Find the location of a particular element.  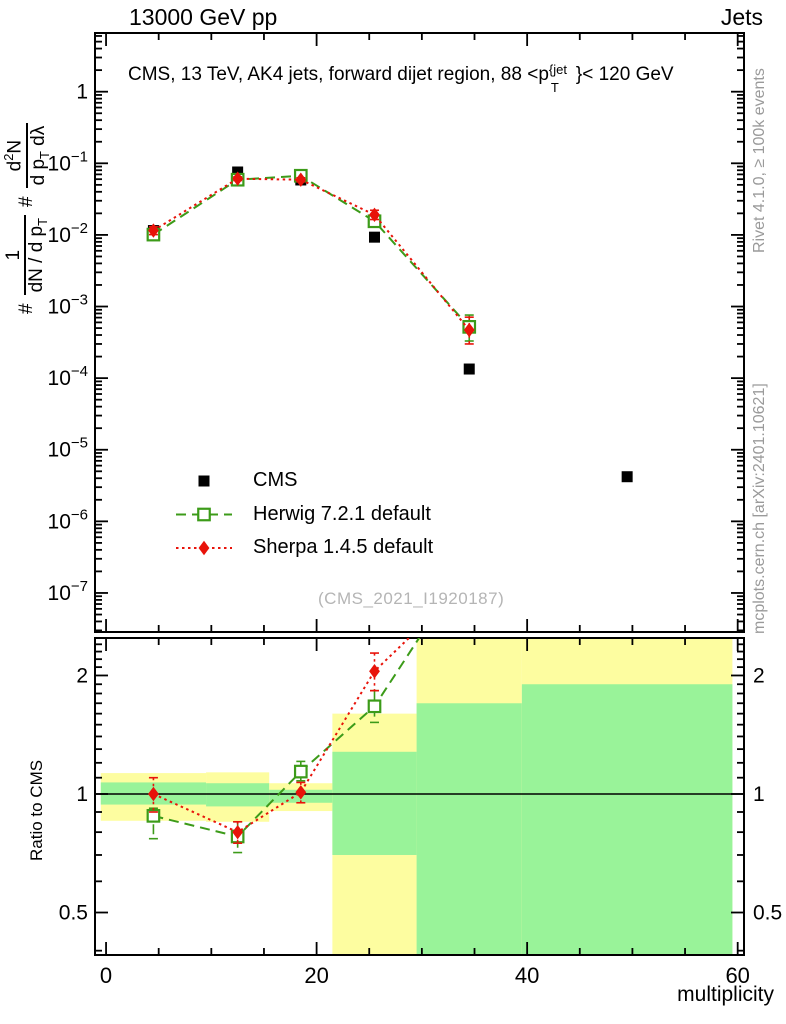

legend-sample-herwig-7-2-1-default is located at coordinates (204, 514).